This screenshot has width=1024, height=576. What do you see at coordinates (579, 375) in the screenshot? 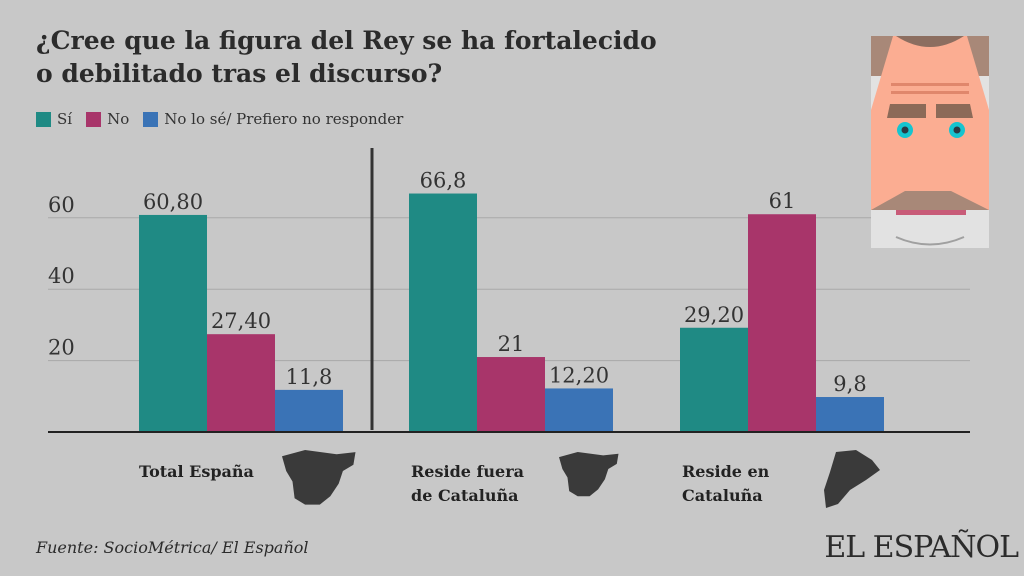
I see `data-label: 12,20` at bounding box center [579, 375].